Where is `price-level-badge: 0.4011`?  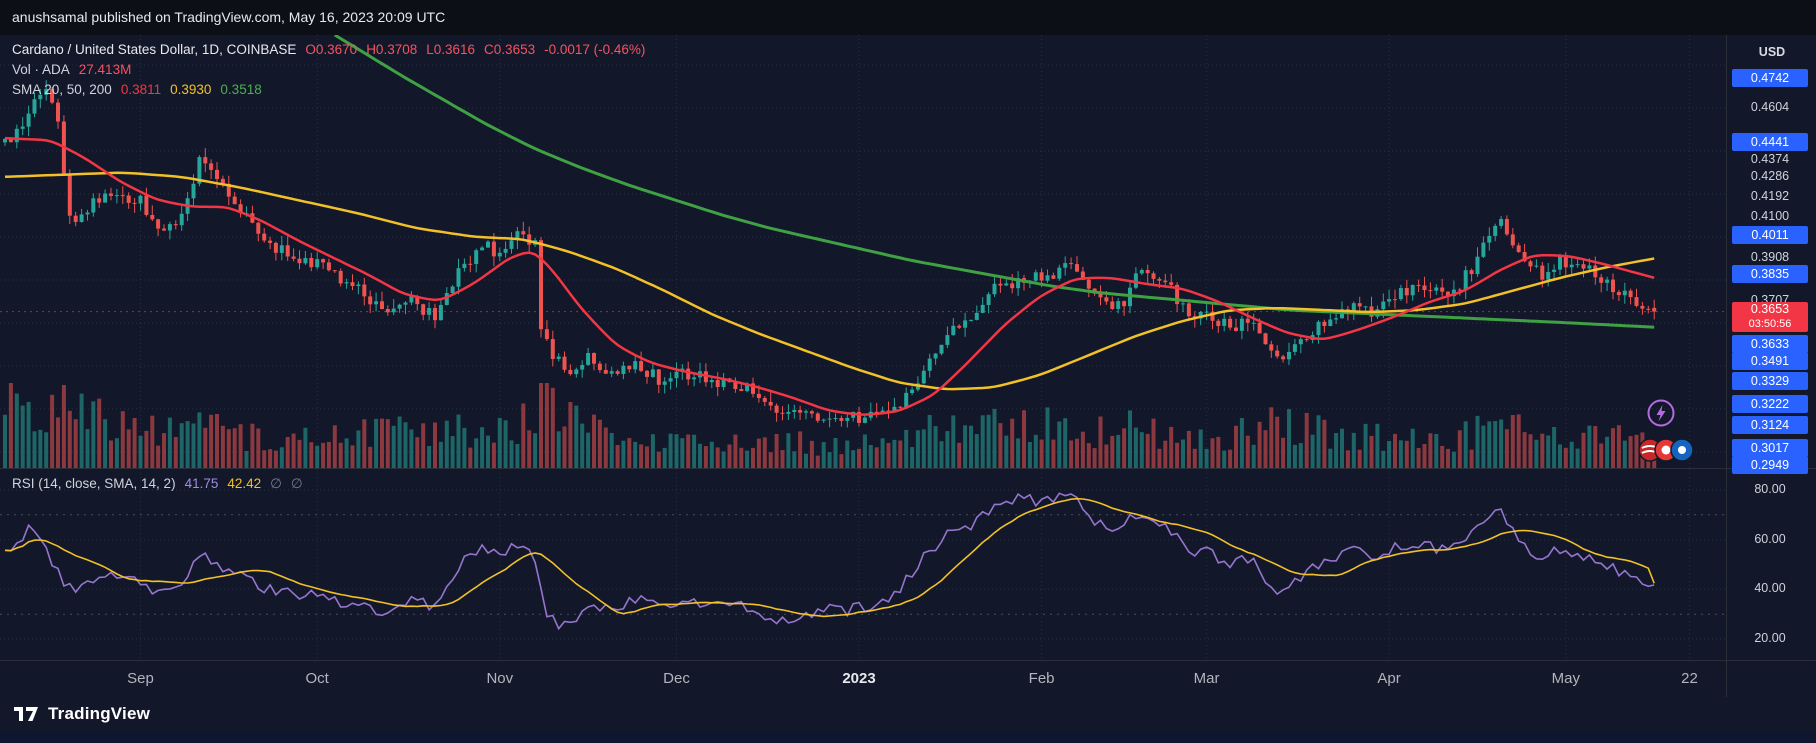 price-level-badge: 0.4011 is located at coordinates (1770, 234).